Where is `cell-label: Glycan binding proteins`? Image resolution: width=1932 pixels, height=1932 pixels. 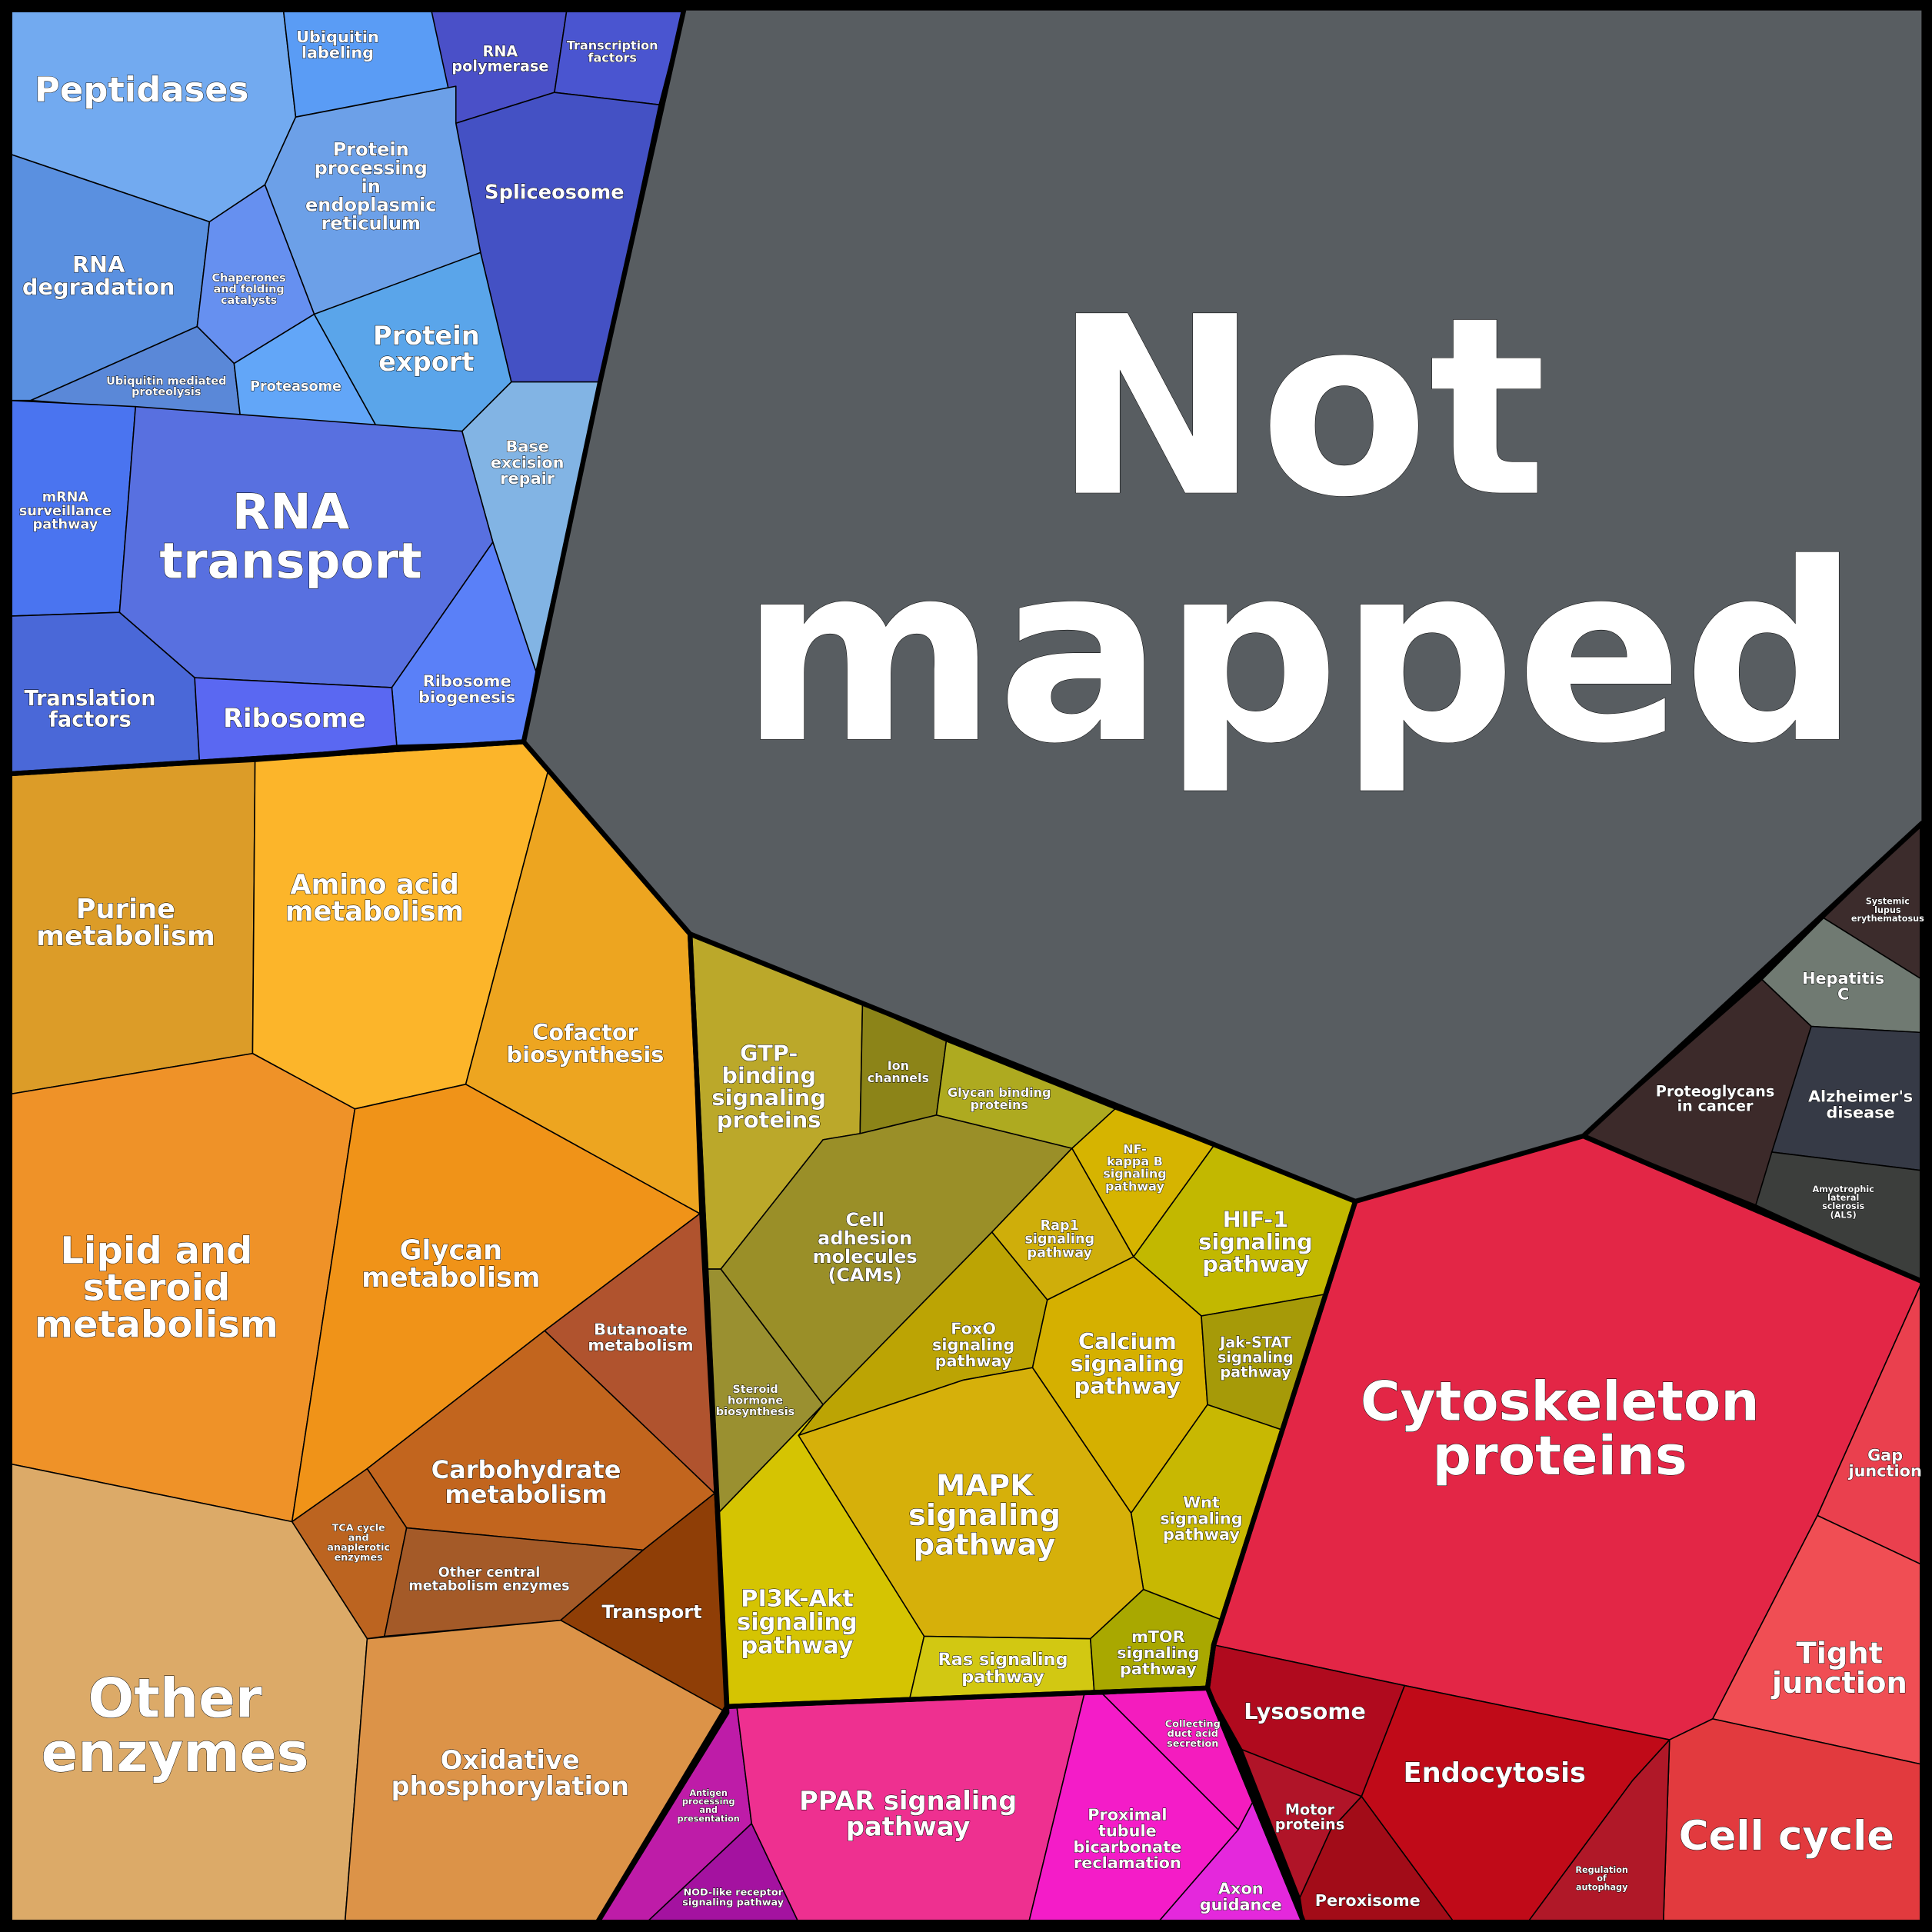 cell-label: Glycan binding proteins is located at coordinates (999, 1098).